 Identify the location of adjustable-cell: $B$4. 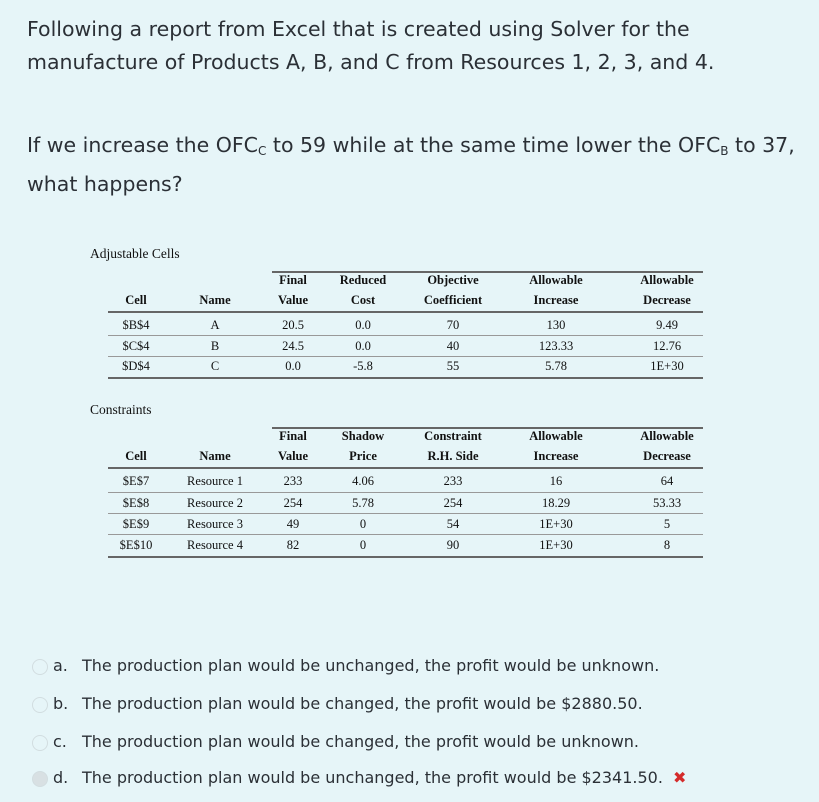
(136, 325).